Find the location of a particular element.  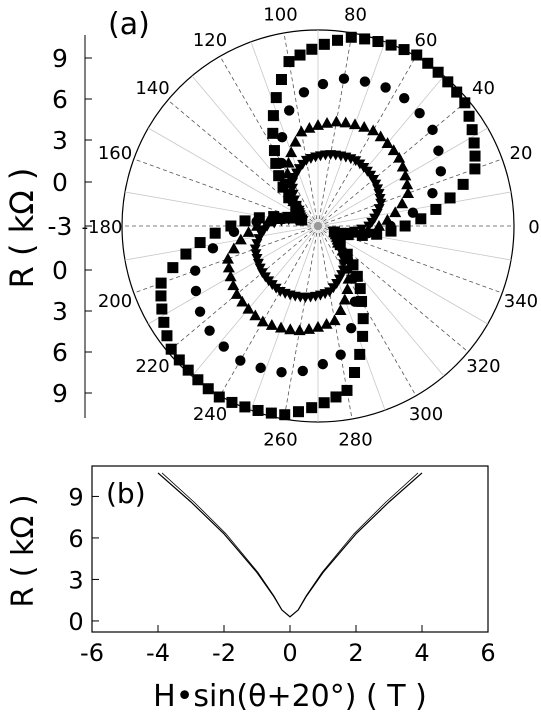

x-tick-label: -6 is located at coordinates (92, 653).